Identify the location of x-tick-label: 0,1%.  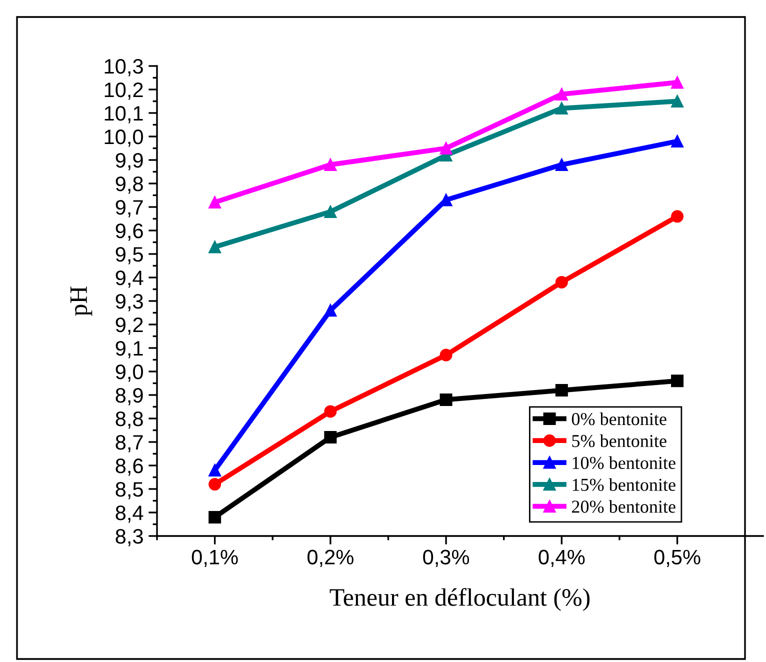
(215, 558).